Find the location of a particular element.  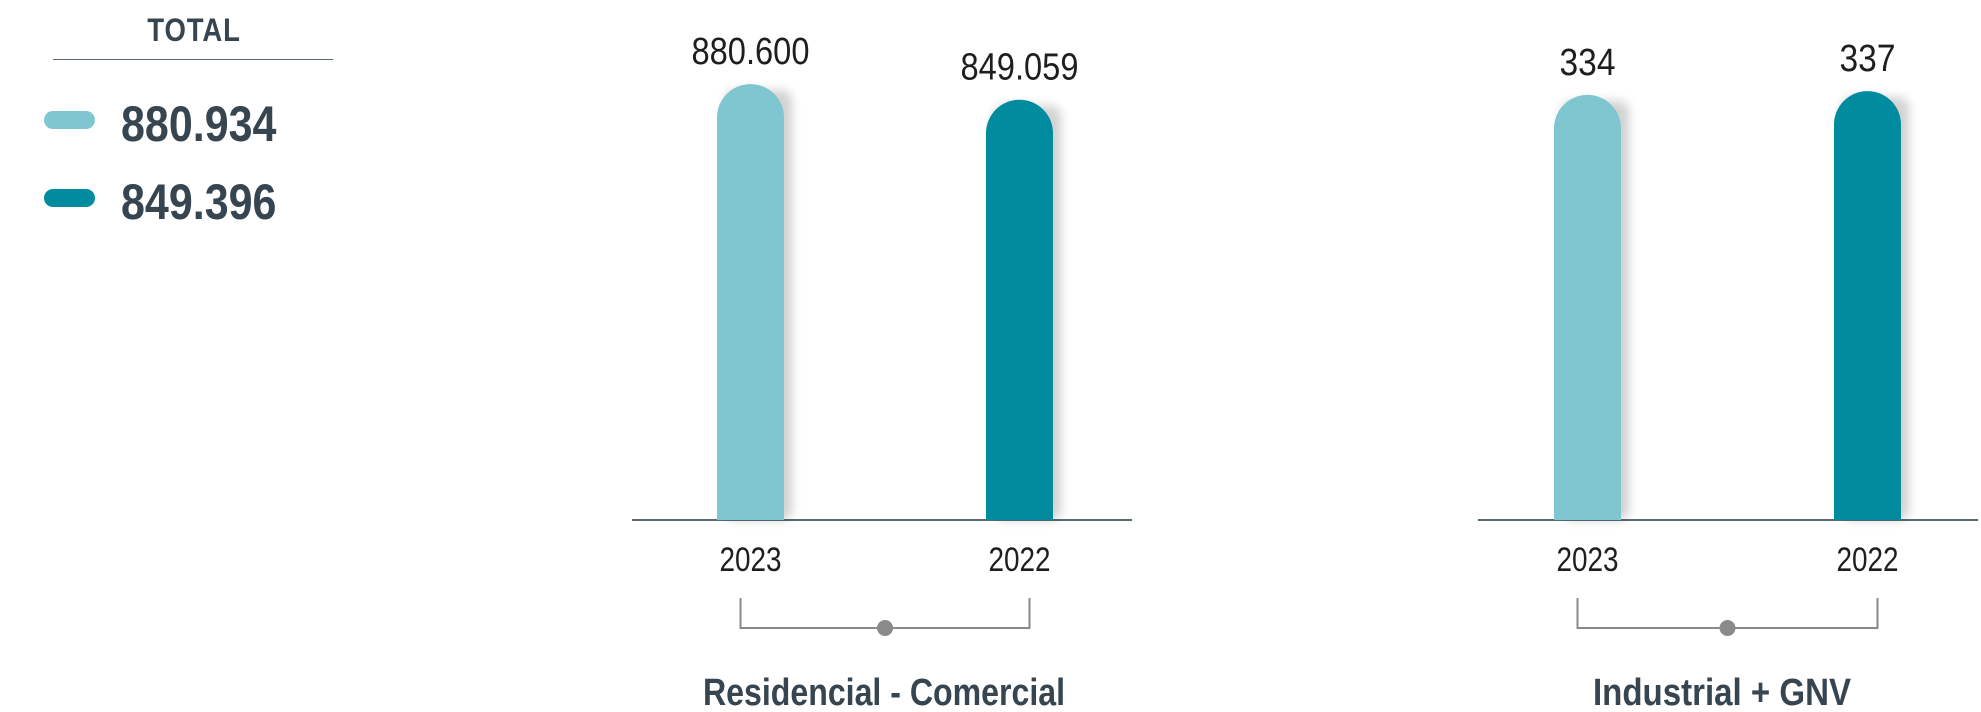

legend-item-2023: 880.934 is located at coordinates (194, 123).